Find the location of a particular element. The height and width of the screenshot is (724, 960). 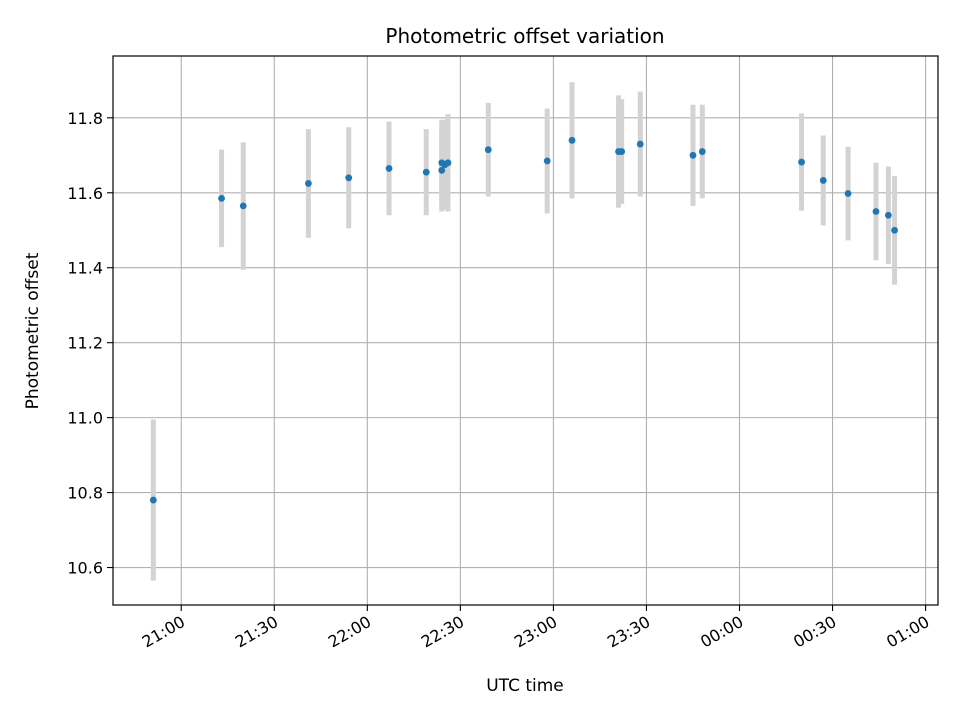

y-tick-label: 10.8 is located at coordinates (85, 493).